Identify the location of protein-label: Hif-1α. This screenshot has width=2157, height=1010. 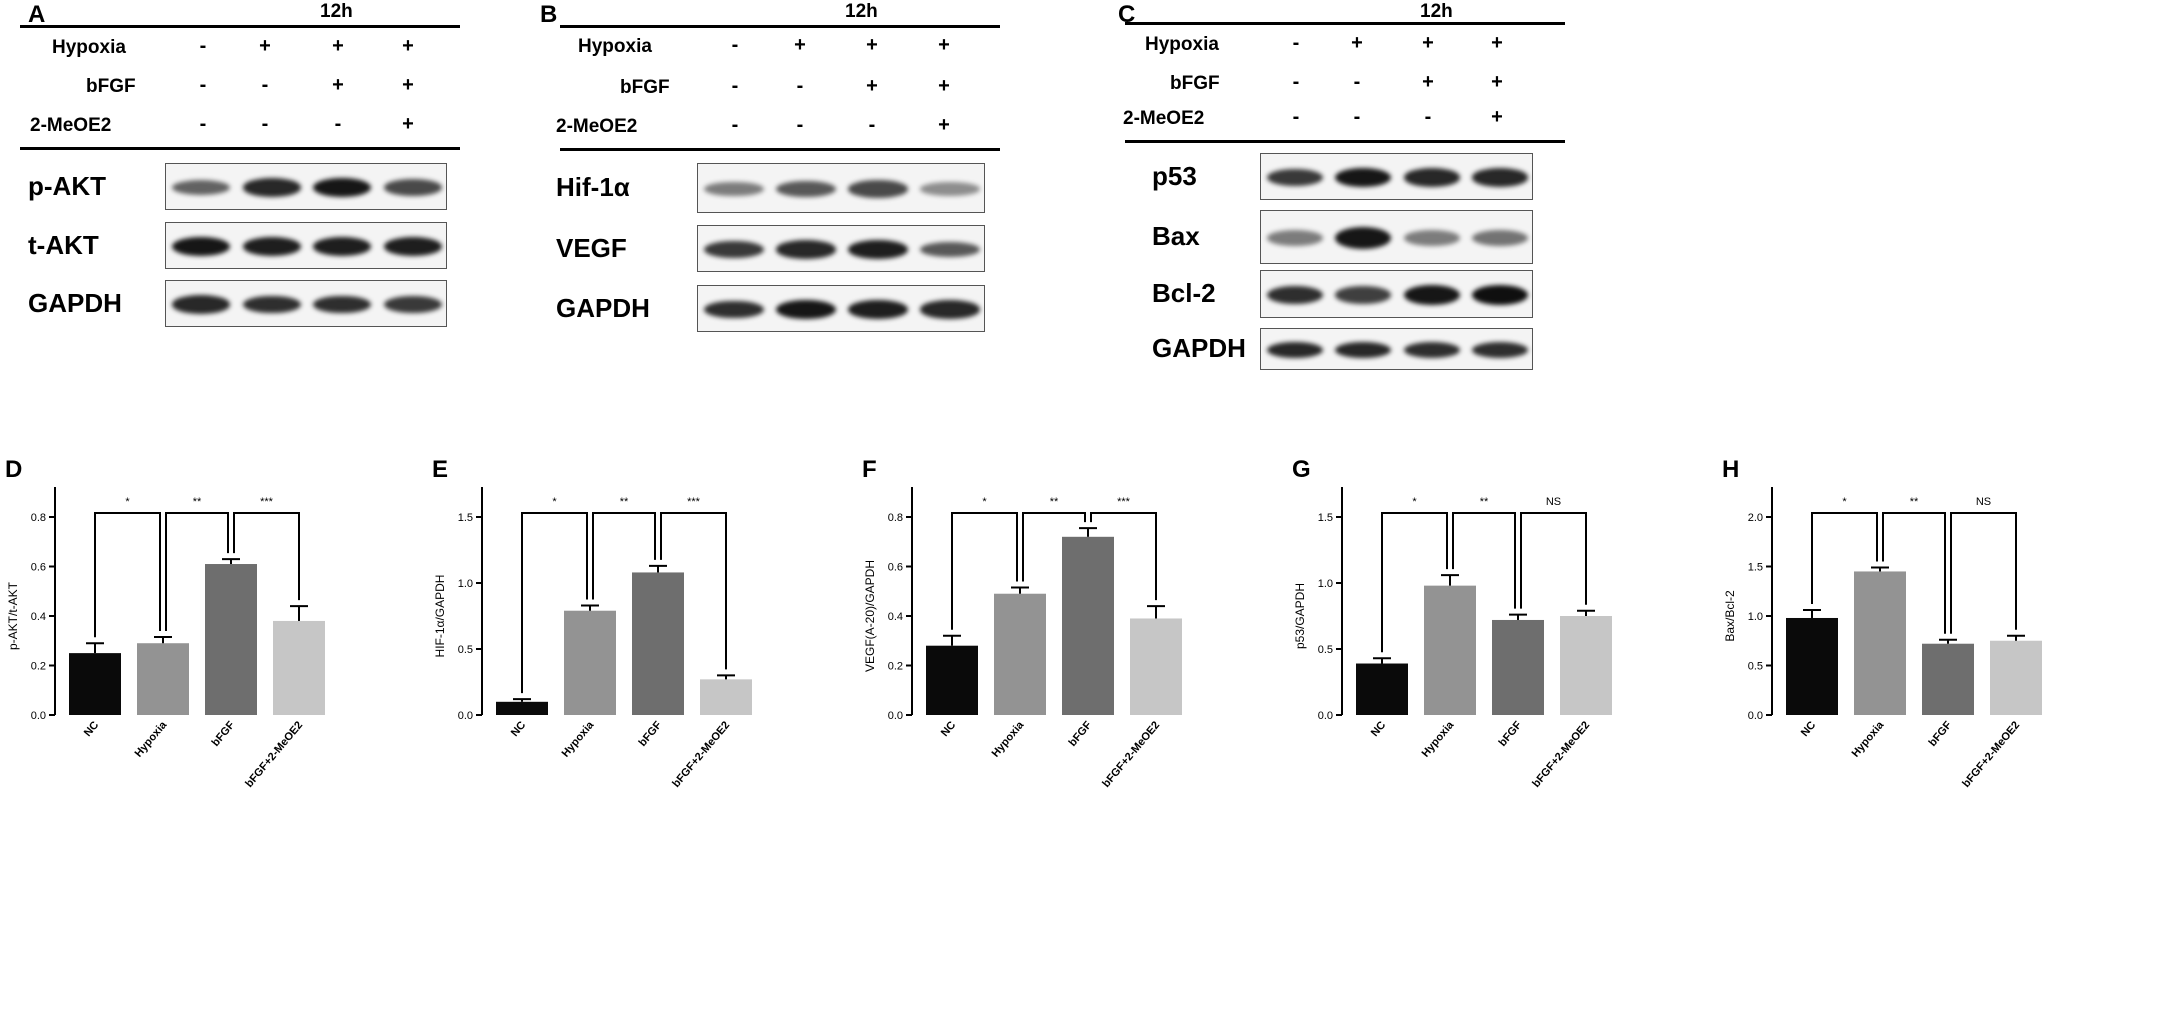
(593, 187).